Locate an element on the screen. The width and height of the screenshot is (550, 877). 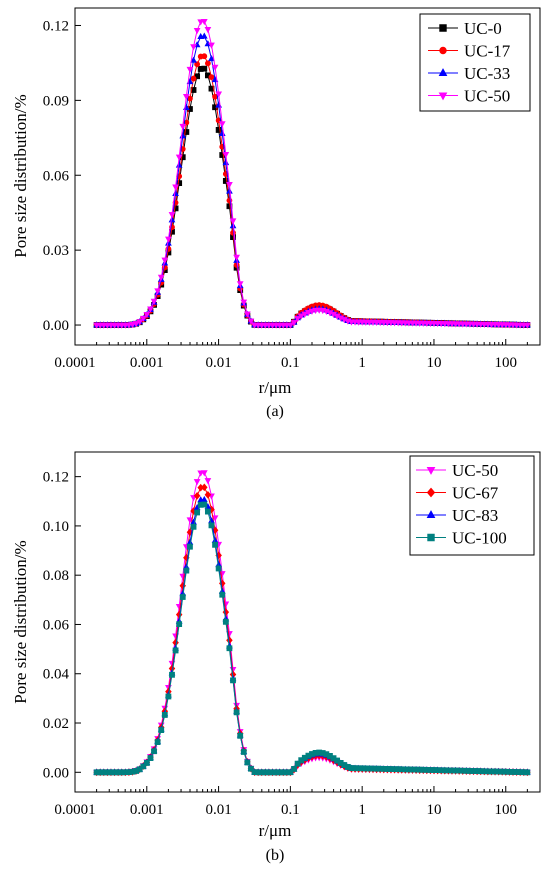
legend-label: UC-0 is located at coordinates (483, 28).